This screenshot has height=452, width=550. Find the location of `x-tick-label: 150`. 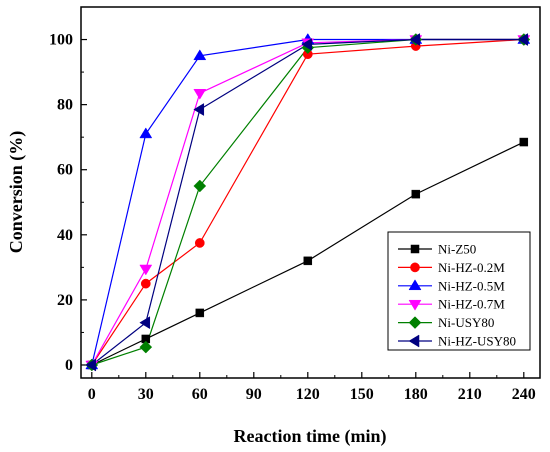

x-tick-label: 150 is located at coordinates (362, 394).